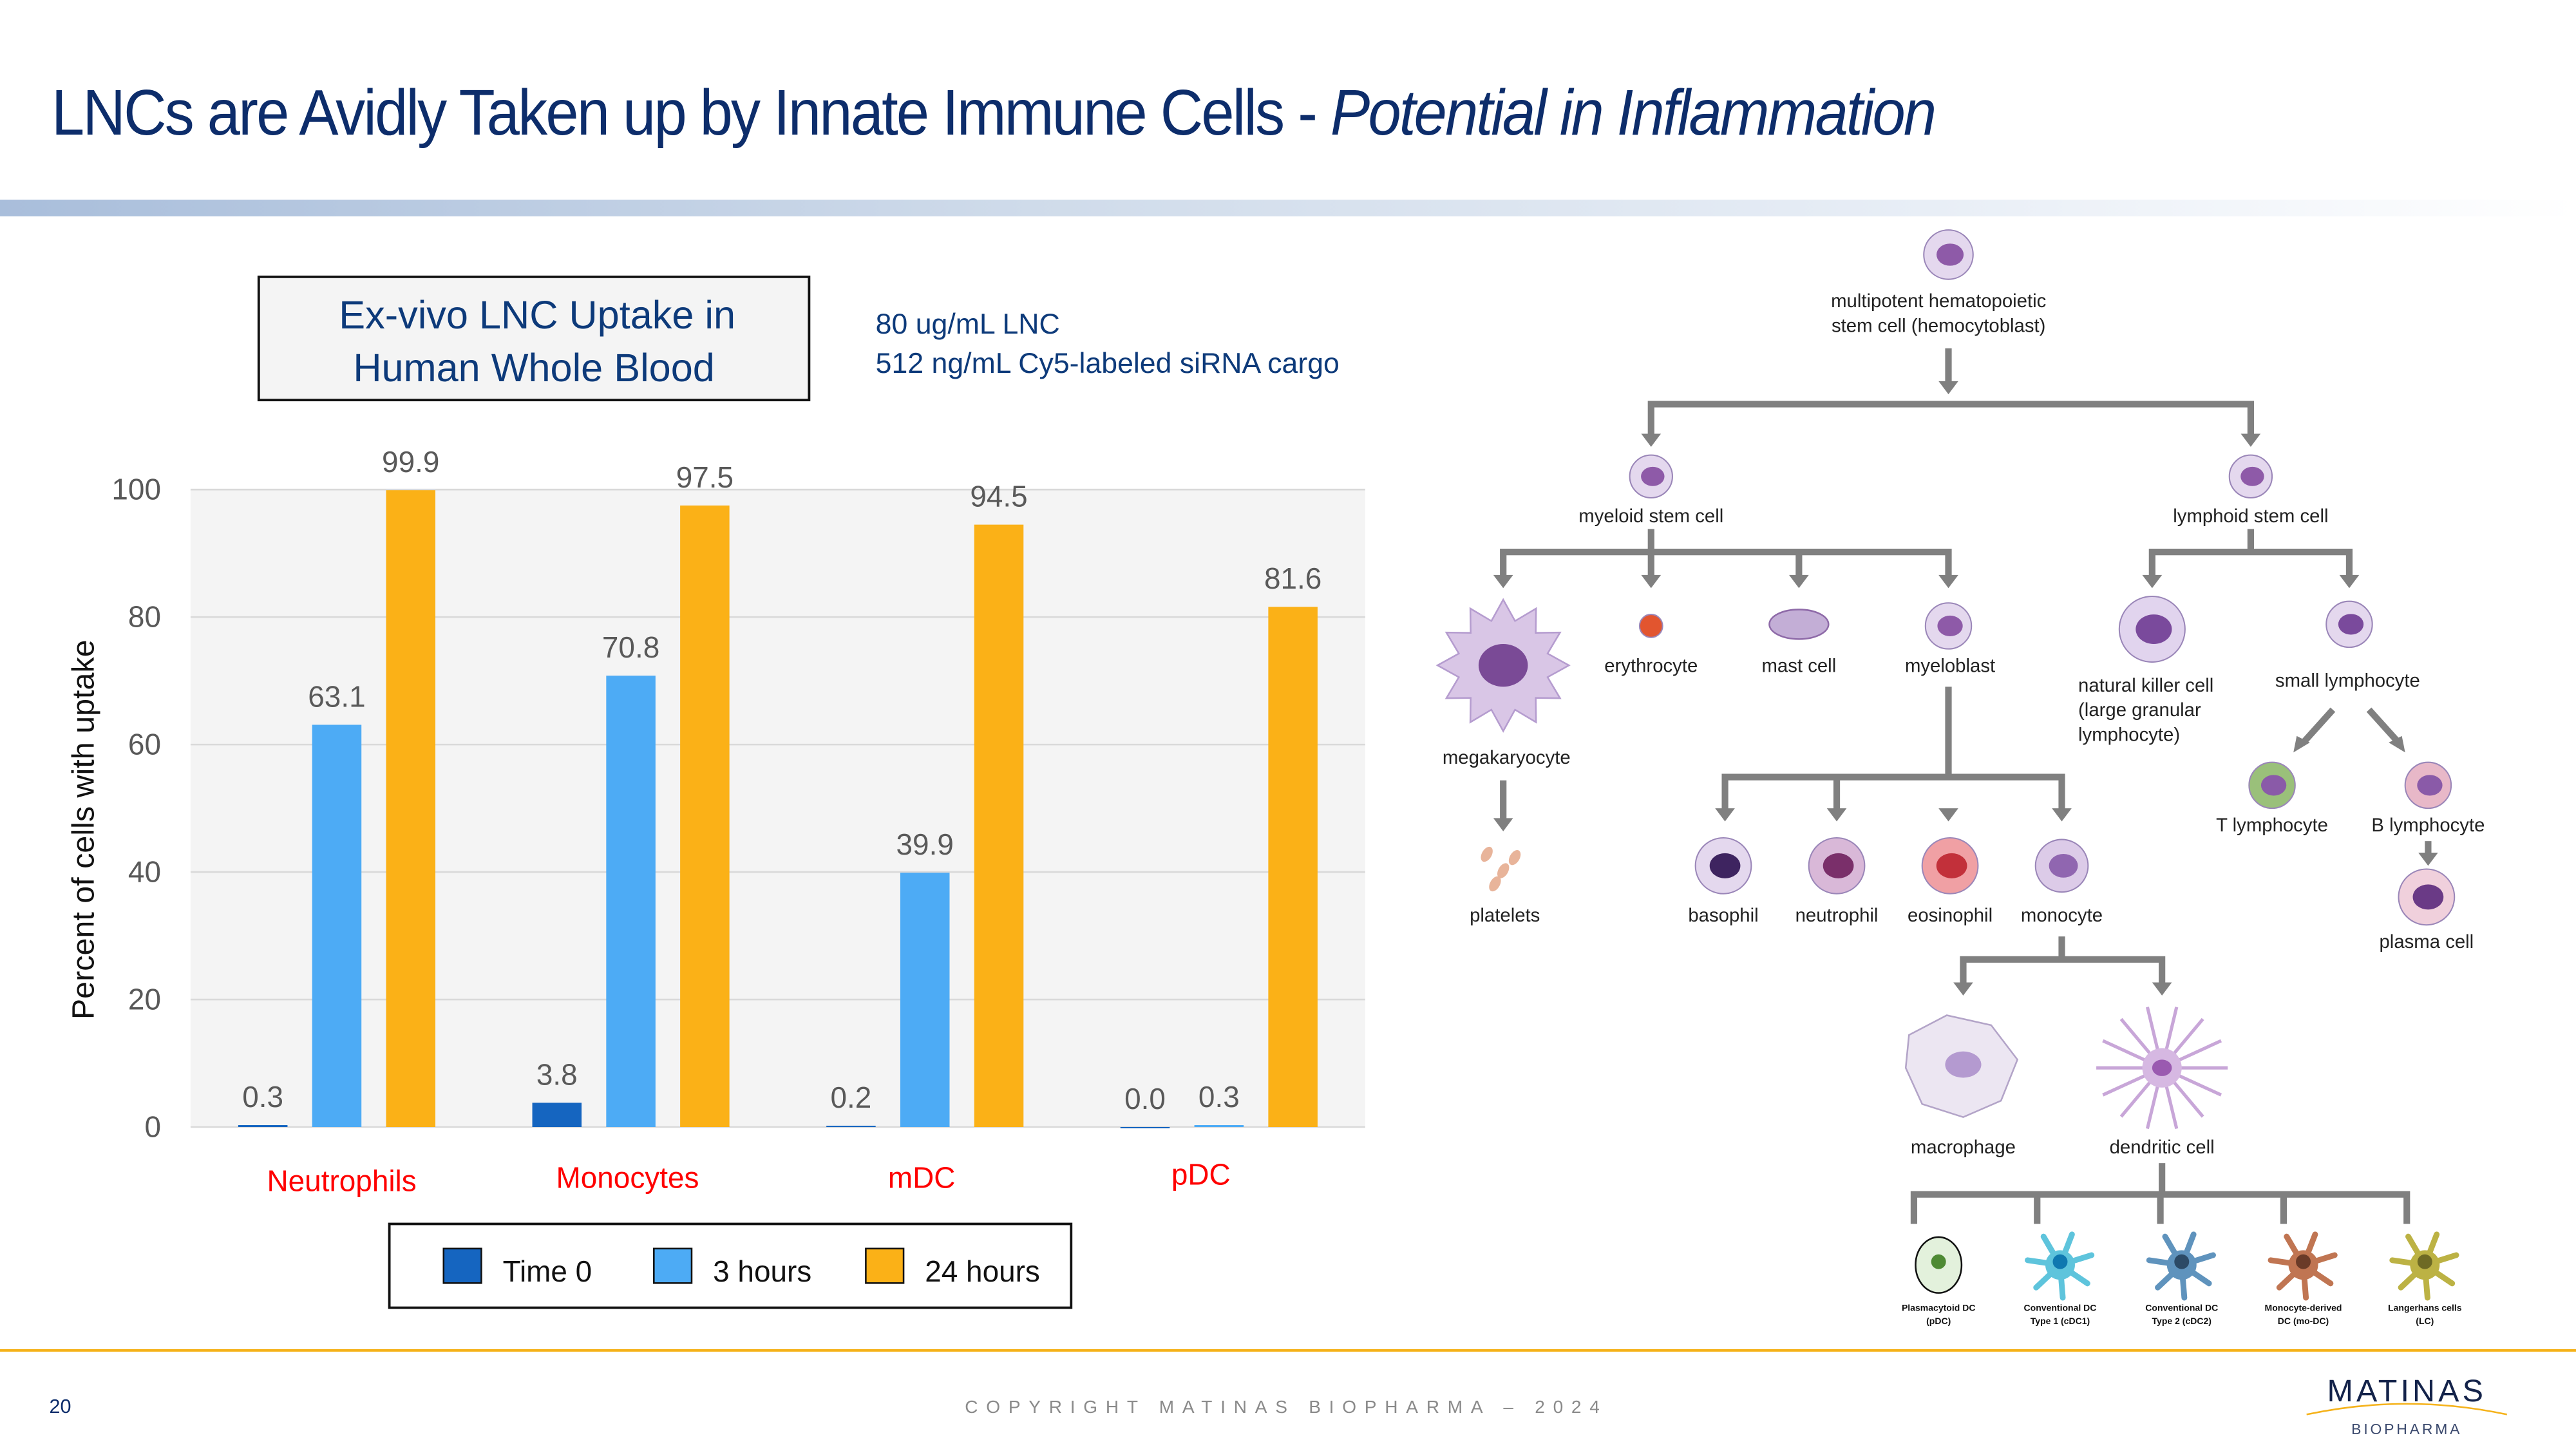 The image size is (2576, 1449). Describe the element at coordinates (2063, 866) in the screenshot. I see `monocyte-nucleus-icon` at that location.